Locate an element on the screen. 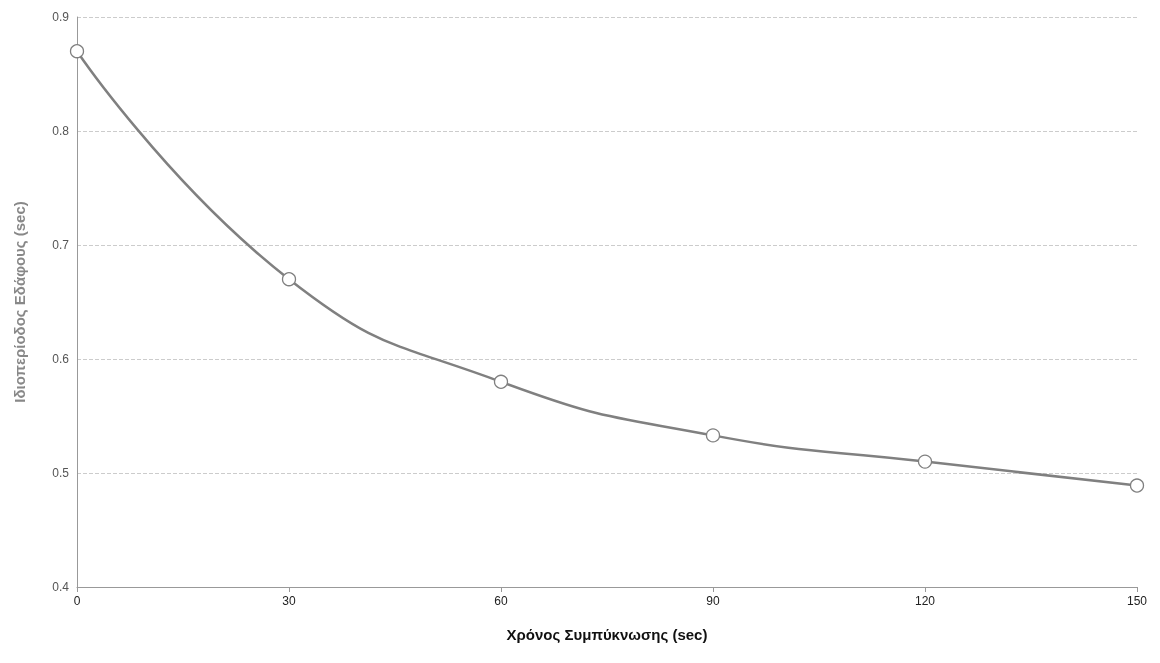 This screenshot has width=1160, height=663. x-tick-label: 120 is located at coordinates (925, 601).